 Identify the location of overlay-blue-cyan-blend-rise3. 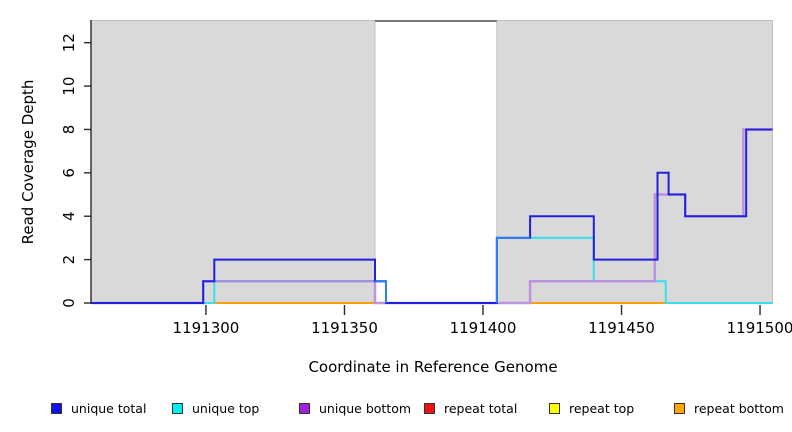
(513, 269).